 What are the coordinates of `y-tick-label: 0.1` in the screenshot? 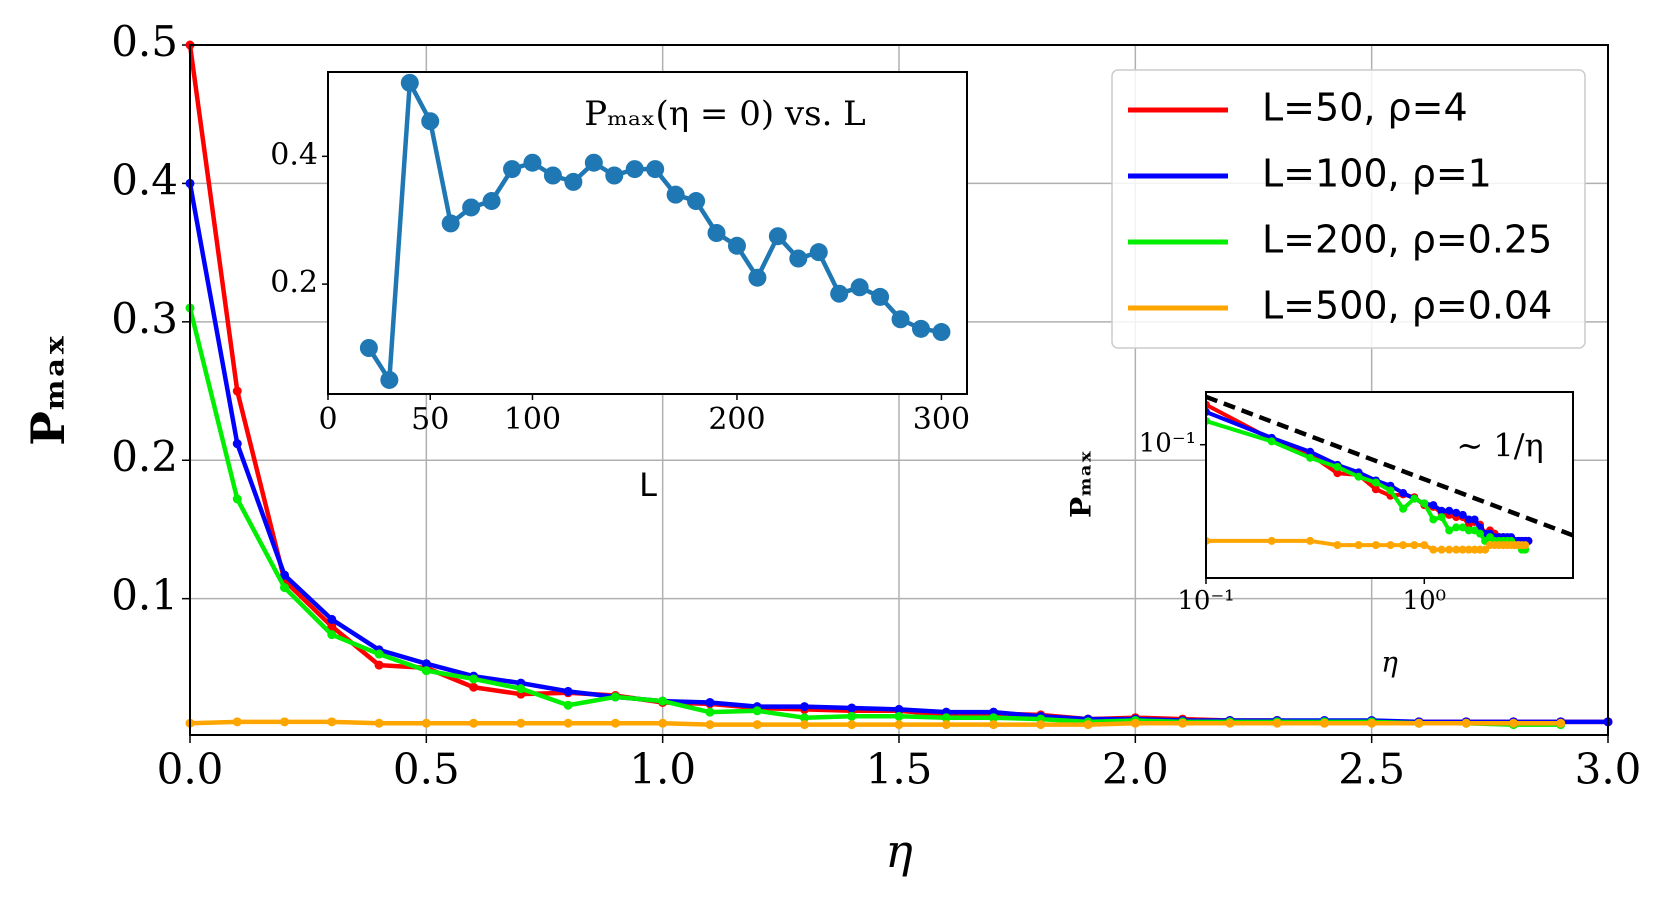 It's located at (144, 595).